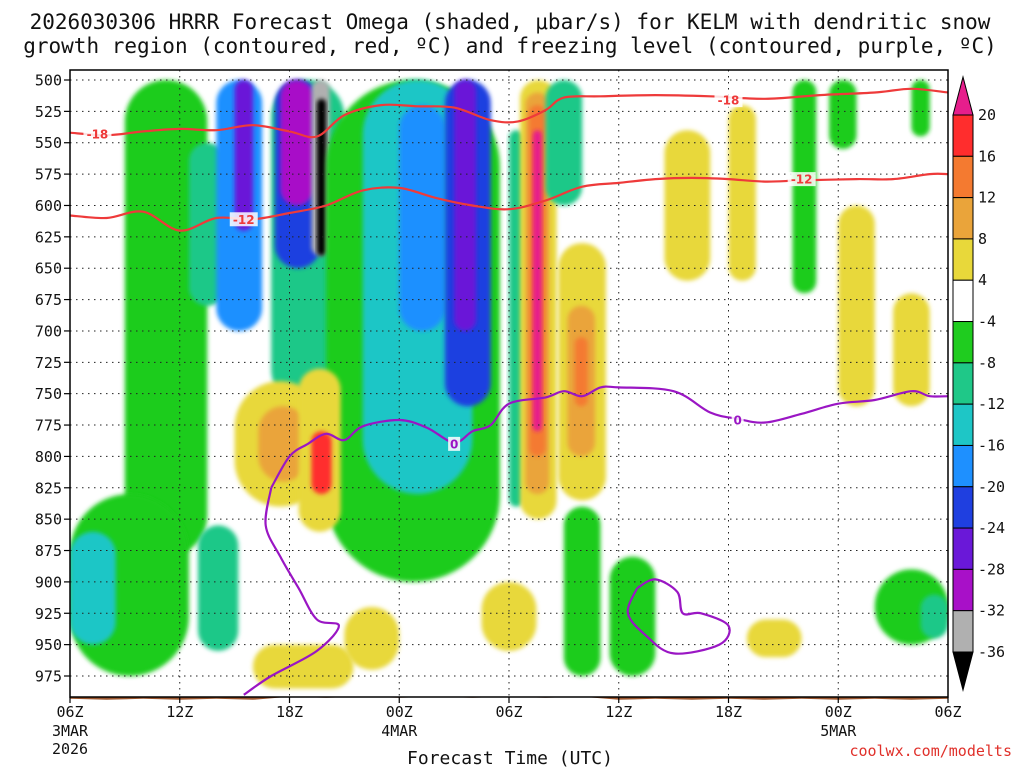  Describe the element at coordinates (179, 712) in the screenshot. I see `x-tick-label-1: 12Z` at that location.